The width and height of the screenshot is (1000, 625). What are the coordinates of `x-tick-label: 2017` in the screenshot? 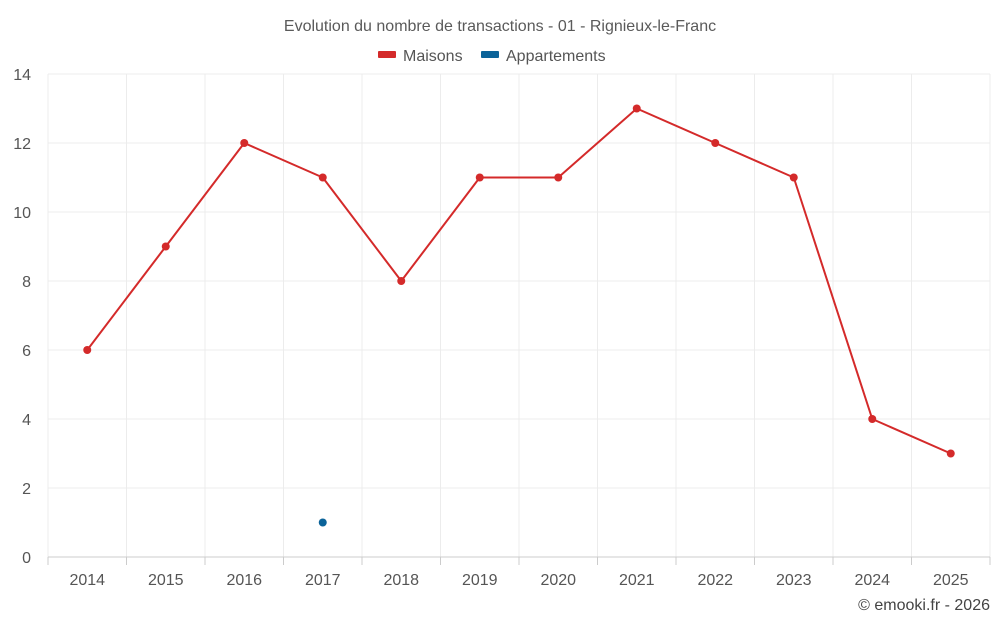 It's located at (323, 580).